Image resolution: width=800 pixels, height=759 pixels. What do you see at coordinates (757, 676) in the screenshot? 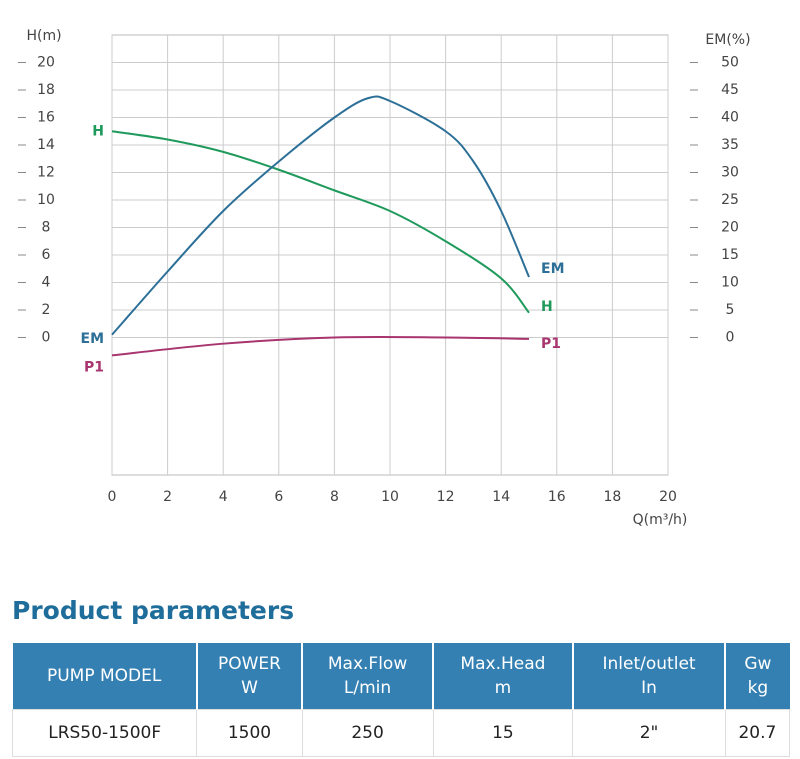
I see `column-header: Gw kg` at bounding box center [757, 676].